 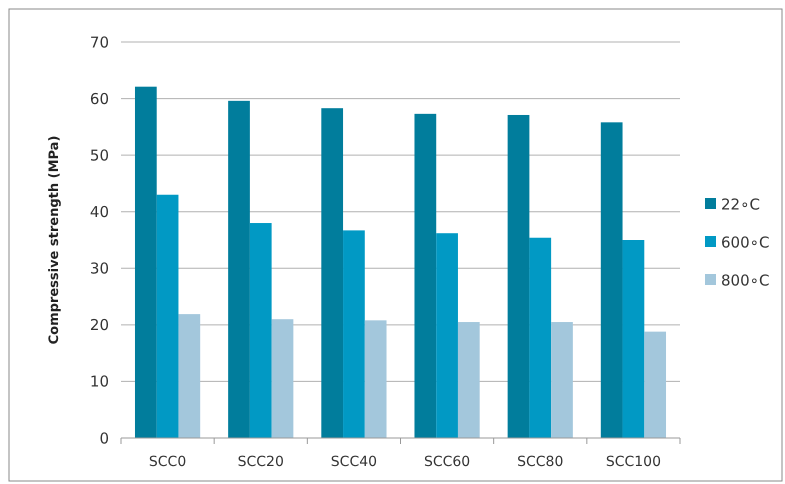 I want to click on y-tick-label: 0, so click(x=104, y=438).